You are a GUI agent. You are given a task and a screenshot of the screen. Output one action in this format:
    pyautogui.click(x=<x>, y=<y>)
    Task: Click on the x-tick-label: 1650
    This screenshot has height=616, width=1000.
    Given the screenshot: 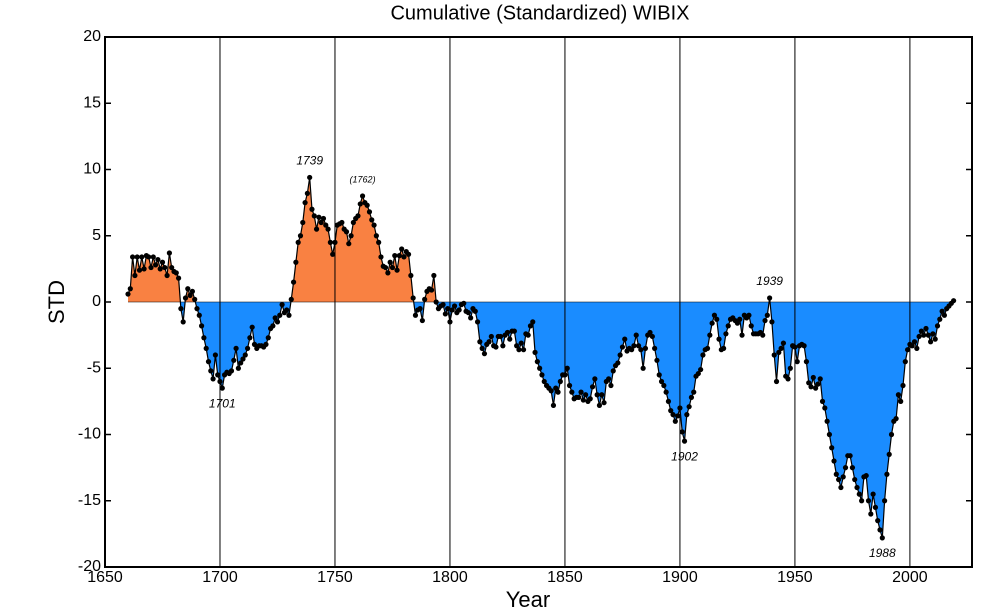 What is the action you would take?
    pyautogui.click(x=105, y=577)
    